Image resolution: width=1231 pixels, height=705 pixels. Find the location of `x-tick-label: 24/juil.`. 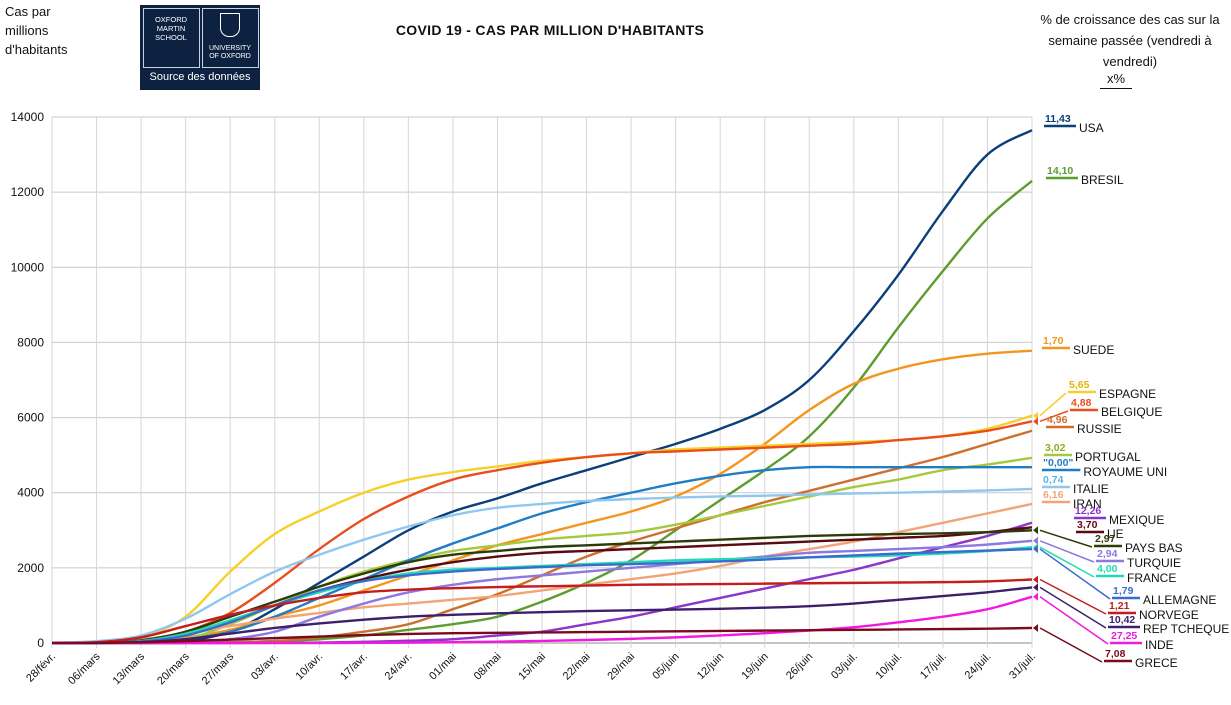

x-tick-label: 24/juil. is located at coordinates (978, 666).